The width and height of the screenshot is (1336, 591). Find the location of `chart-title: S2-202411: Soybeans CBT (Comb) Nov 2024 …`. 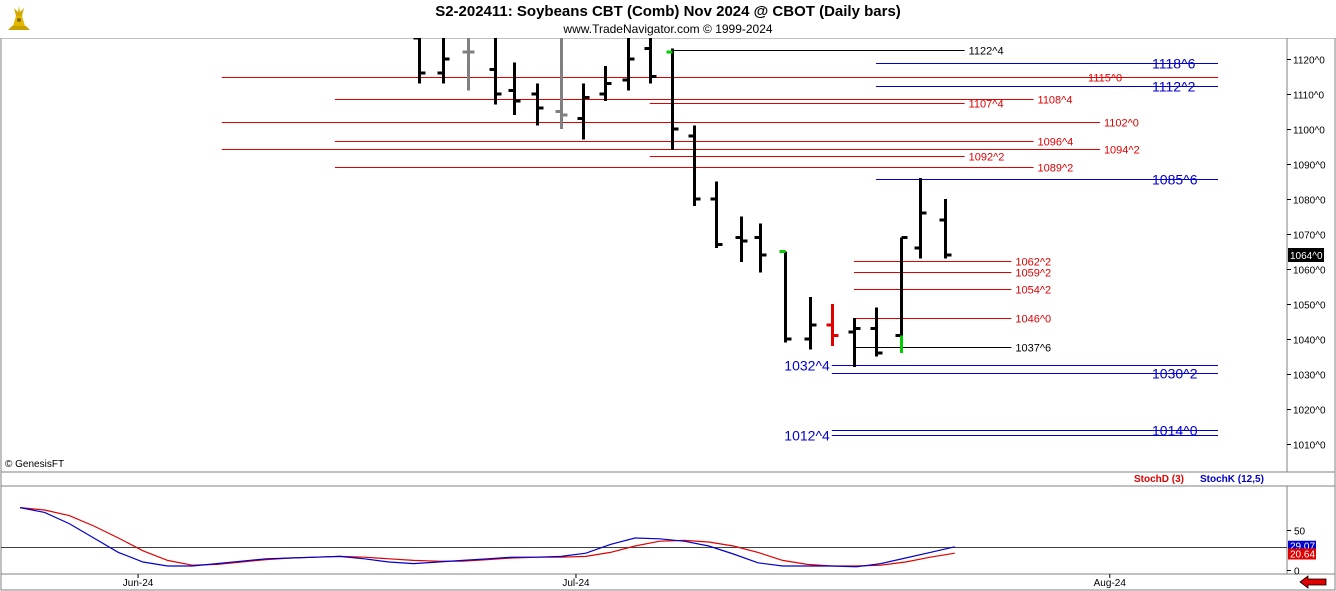

chart-title: S2-202411: Soybeans CBT (Comb) Nov 2024 … is located at coordinates (668, 11).